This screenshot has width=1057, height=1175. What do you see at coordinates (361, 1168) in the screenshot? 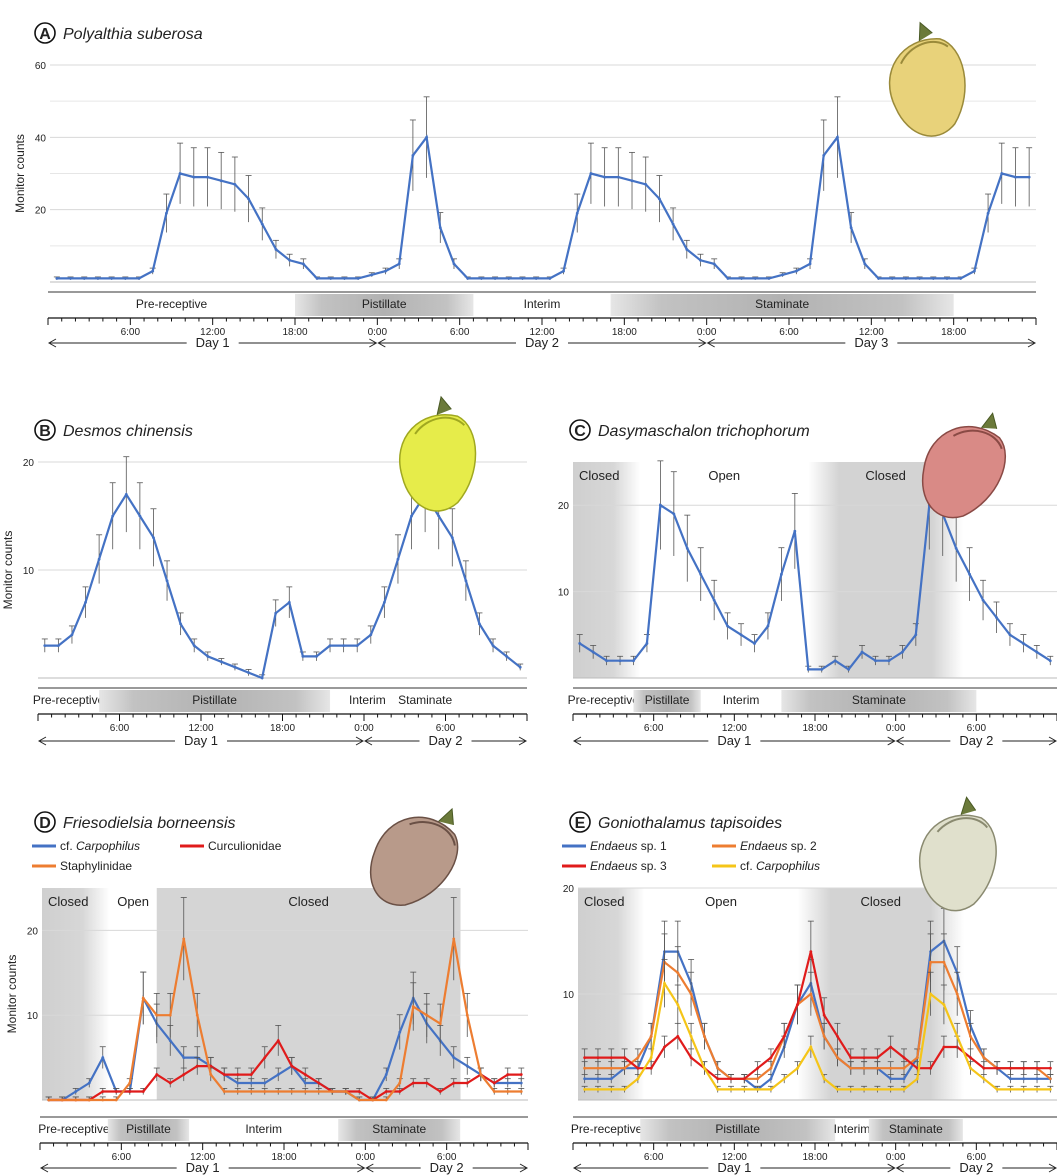
I see `arrowhead-right` at bounding box center [361, 1168].